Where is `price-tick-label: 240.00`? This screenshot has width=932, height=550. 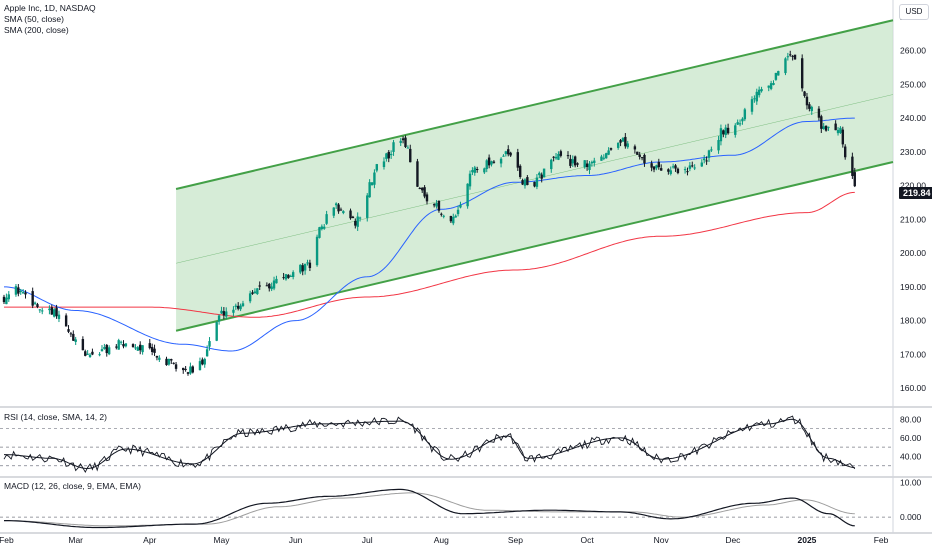
price-tick-label: 240.00 is located at coordinates (913, 118).